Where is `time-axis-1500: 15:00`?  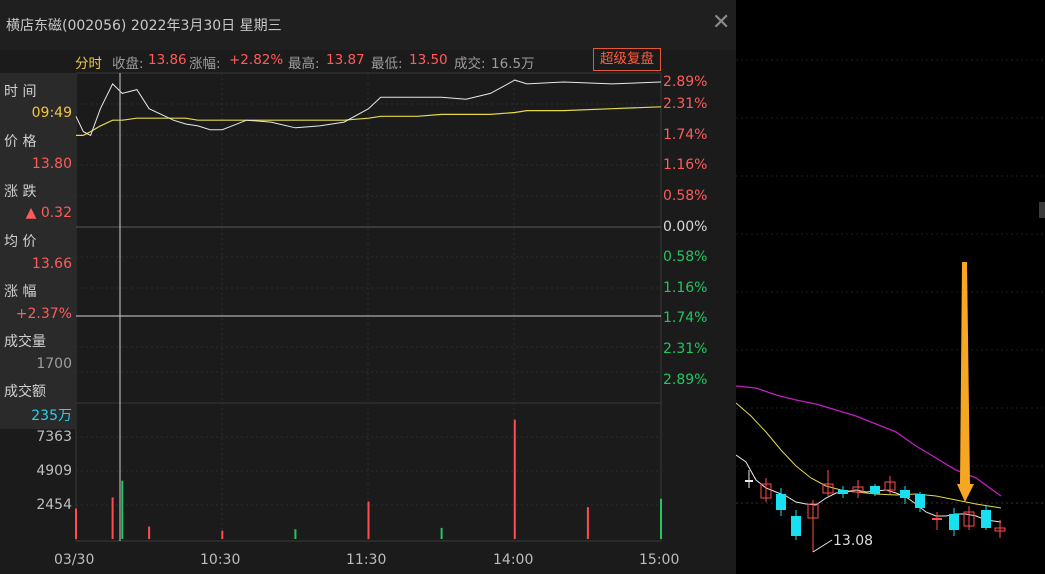 time-axis-1500: 15:00 is located at coordinates (659, 560).